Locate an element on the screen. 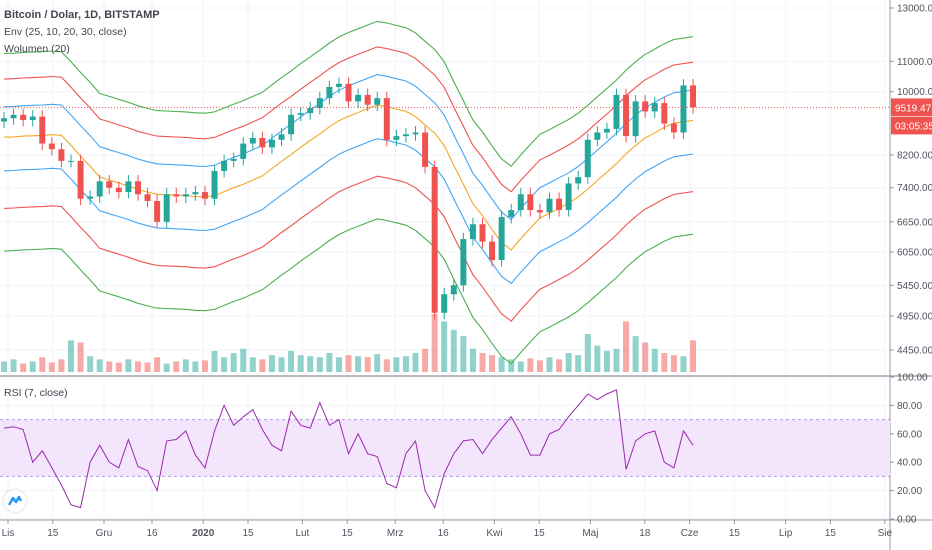  rsi-axis-label: 100.00 is located at coordinates (912, 378).